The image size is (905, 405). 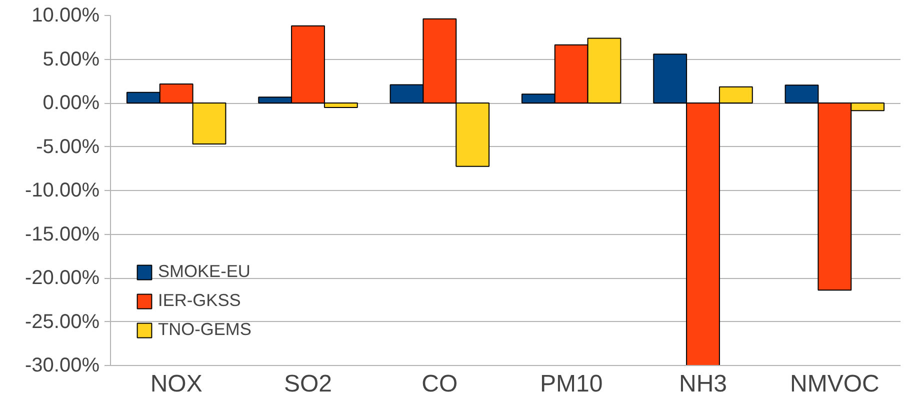 What do you see at coordinates (176, 384) in the screenshot?
I see `x-tick-label: NOX` at bounding box center [176, 384].